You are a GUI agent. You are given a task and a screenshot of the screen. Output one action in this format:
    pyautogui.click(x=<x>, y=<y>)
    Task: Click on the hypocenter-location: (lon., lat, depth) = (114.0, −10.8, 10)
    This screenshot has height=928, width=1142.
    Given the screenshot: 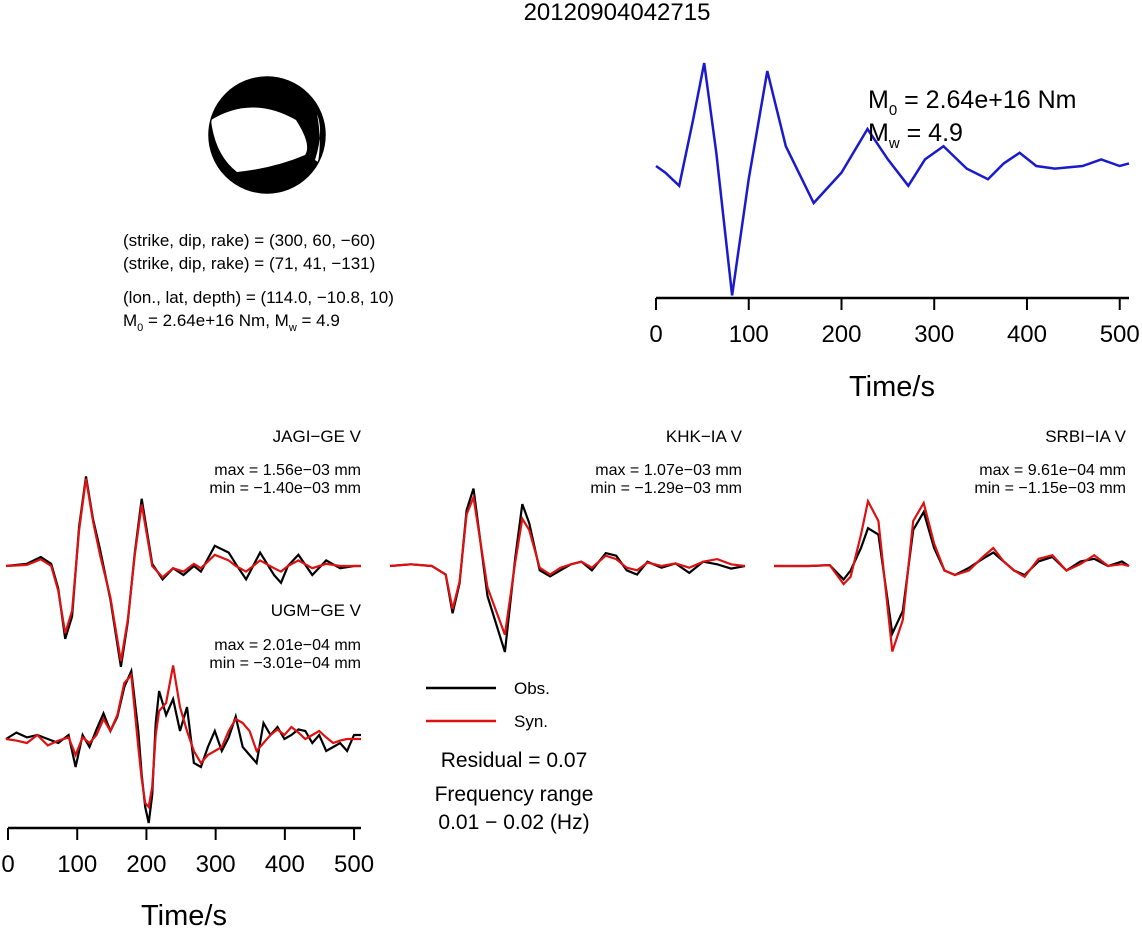 What is the action you would take?
    pyautogui.click(x=258, y=297)
    